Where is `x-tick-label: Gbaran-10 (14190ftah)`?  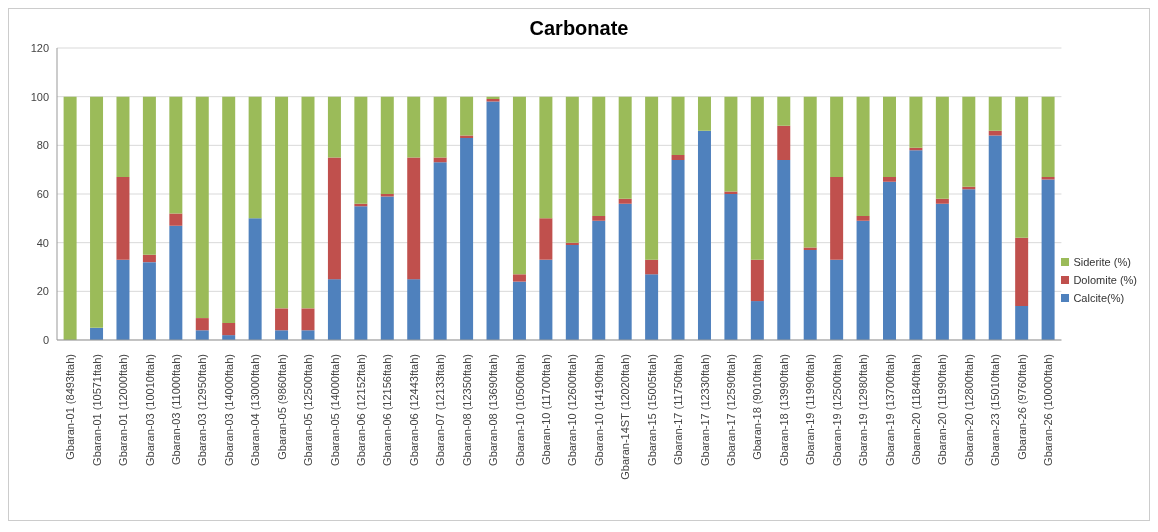 x-tick-label: Gbaran-10 (14190ftah) is located at coordinates (598, 410).